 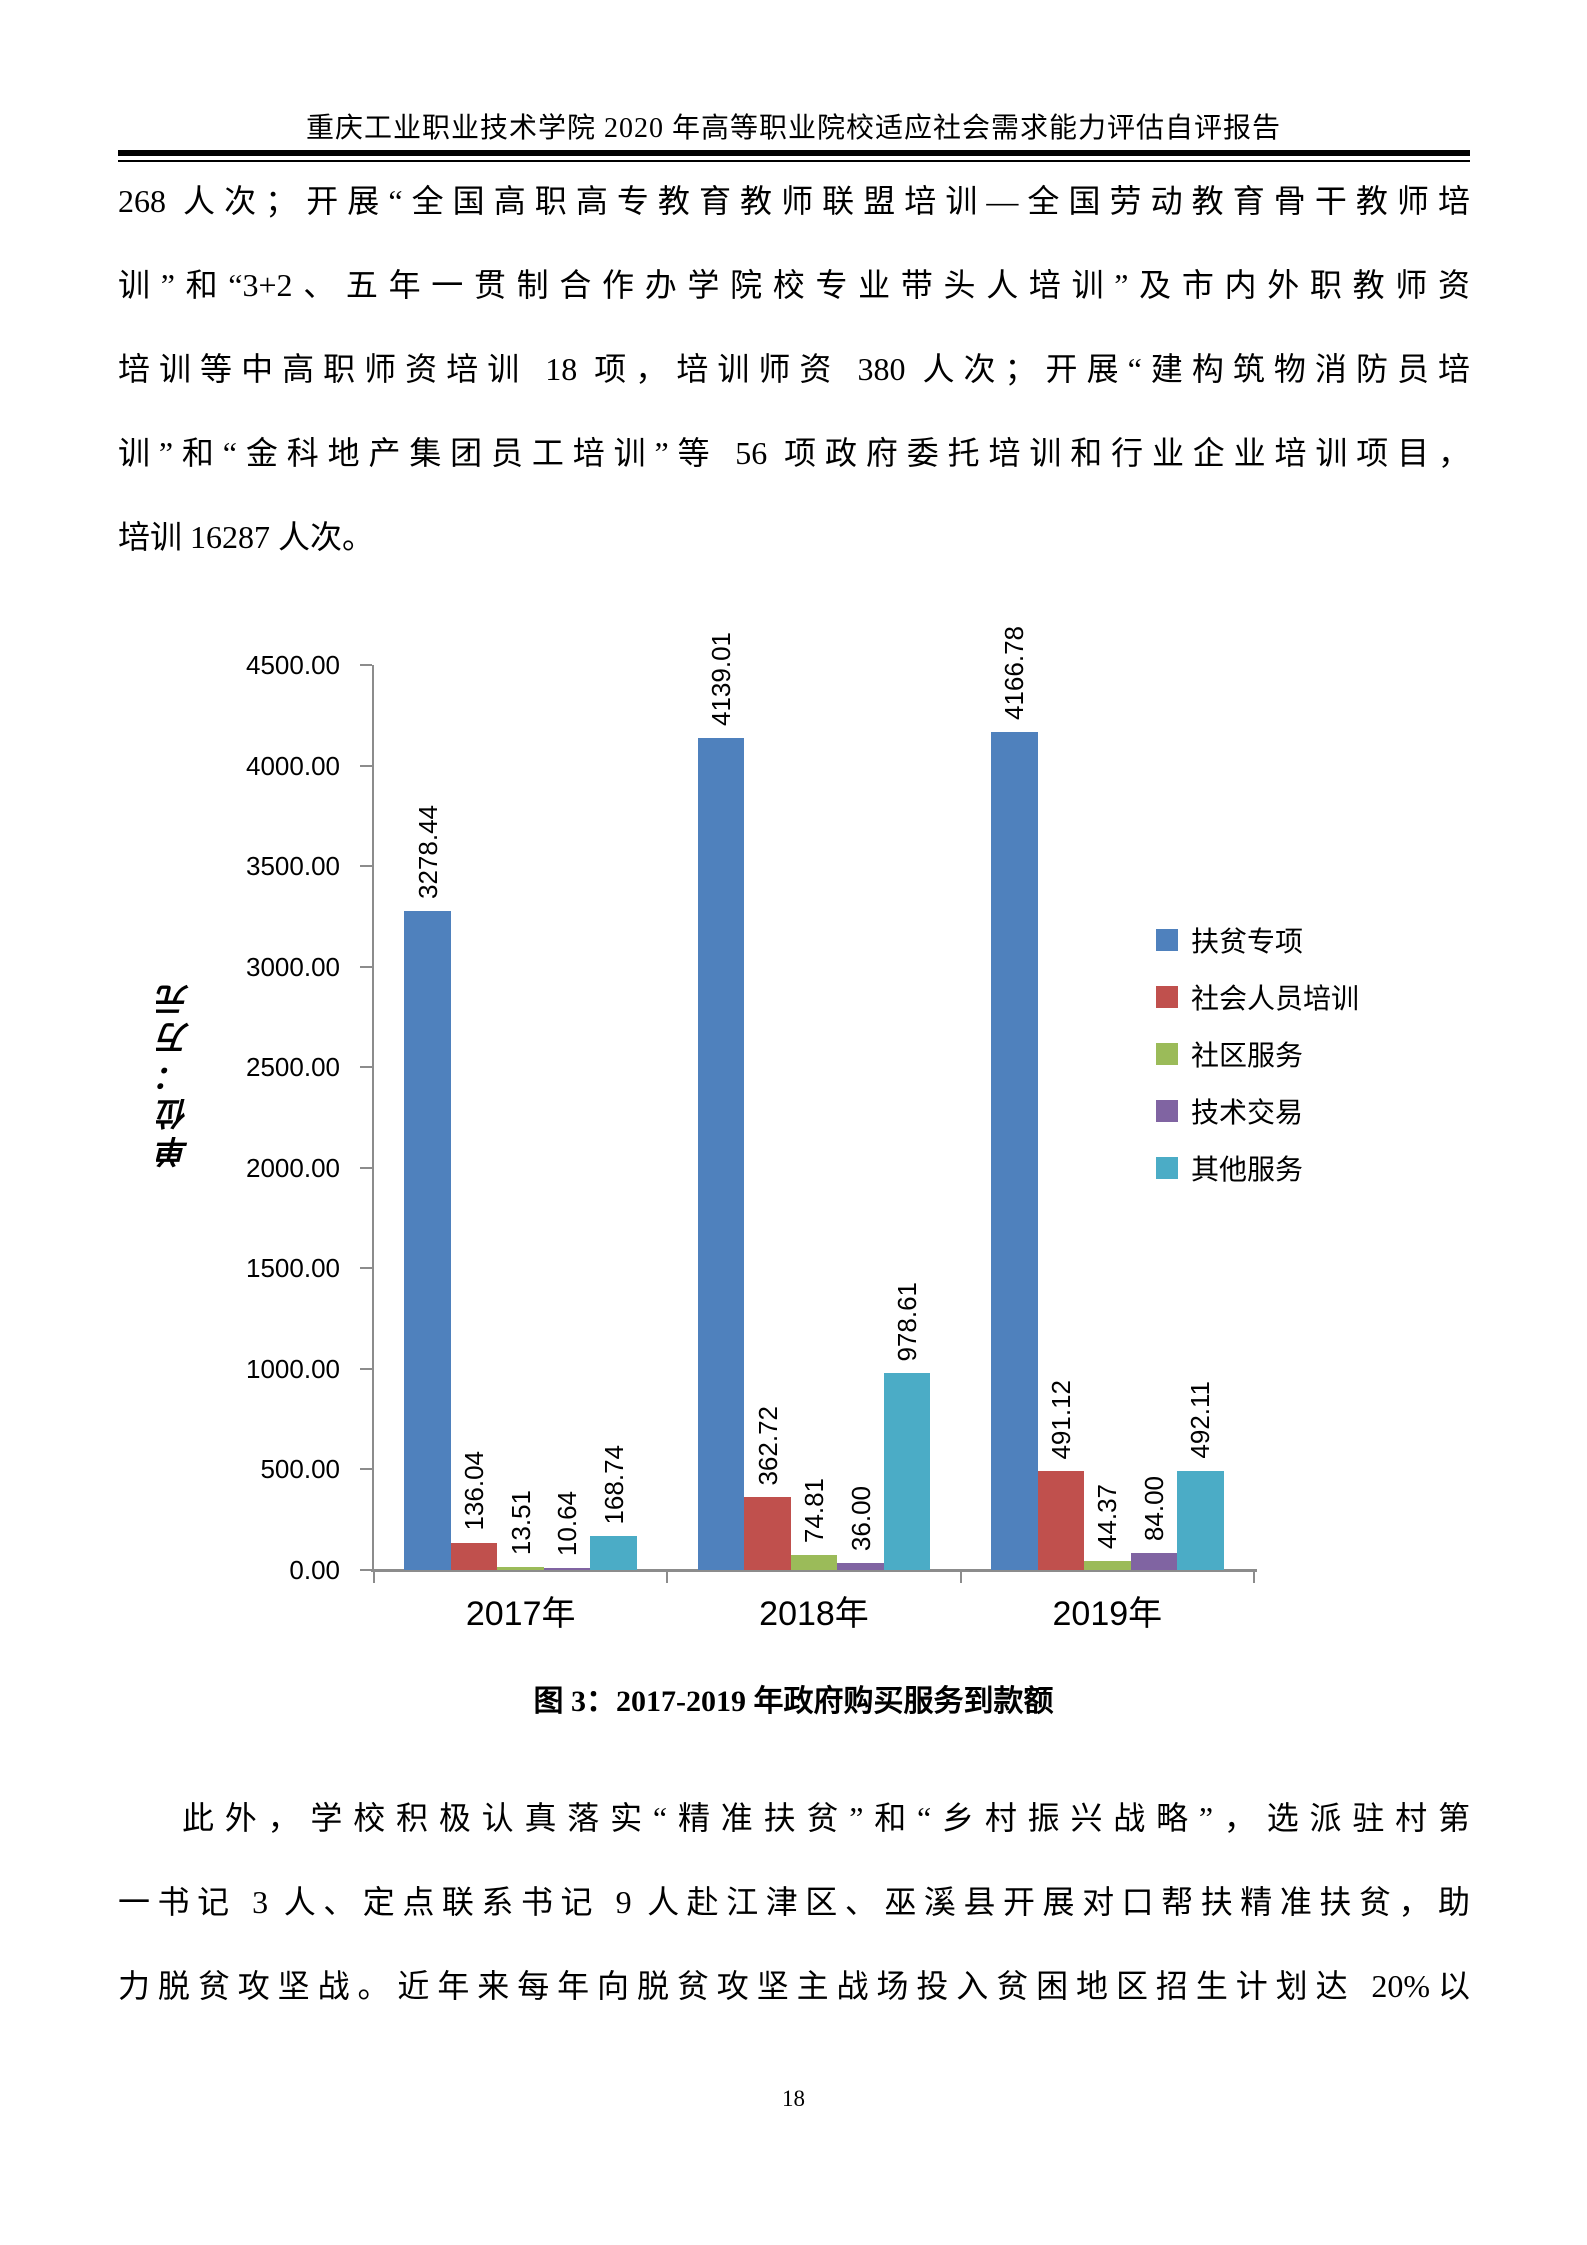 What do you see at coordinates (1275, 999) in the screenshot?
I see `legend-label: 社会人员培训` at bounding box center [1275, 999].